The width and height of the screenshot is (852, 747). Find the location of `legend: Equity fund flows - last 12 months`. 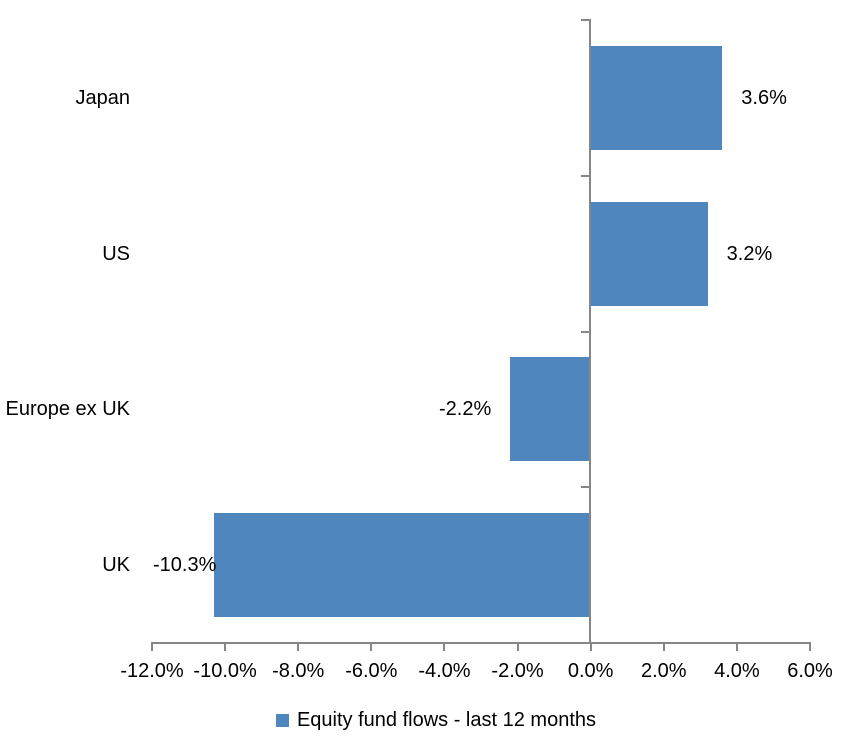

legend: Equity fund flows - last 12 months is located at coordinates (431, 720).